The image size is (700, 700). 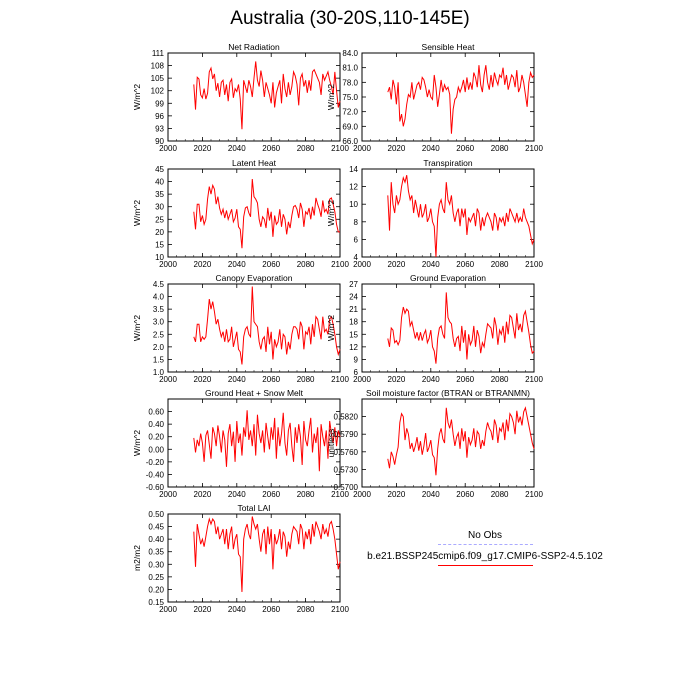 I want to click on y-tick-label: 40, so click(x=159, y=182).